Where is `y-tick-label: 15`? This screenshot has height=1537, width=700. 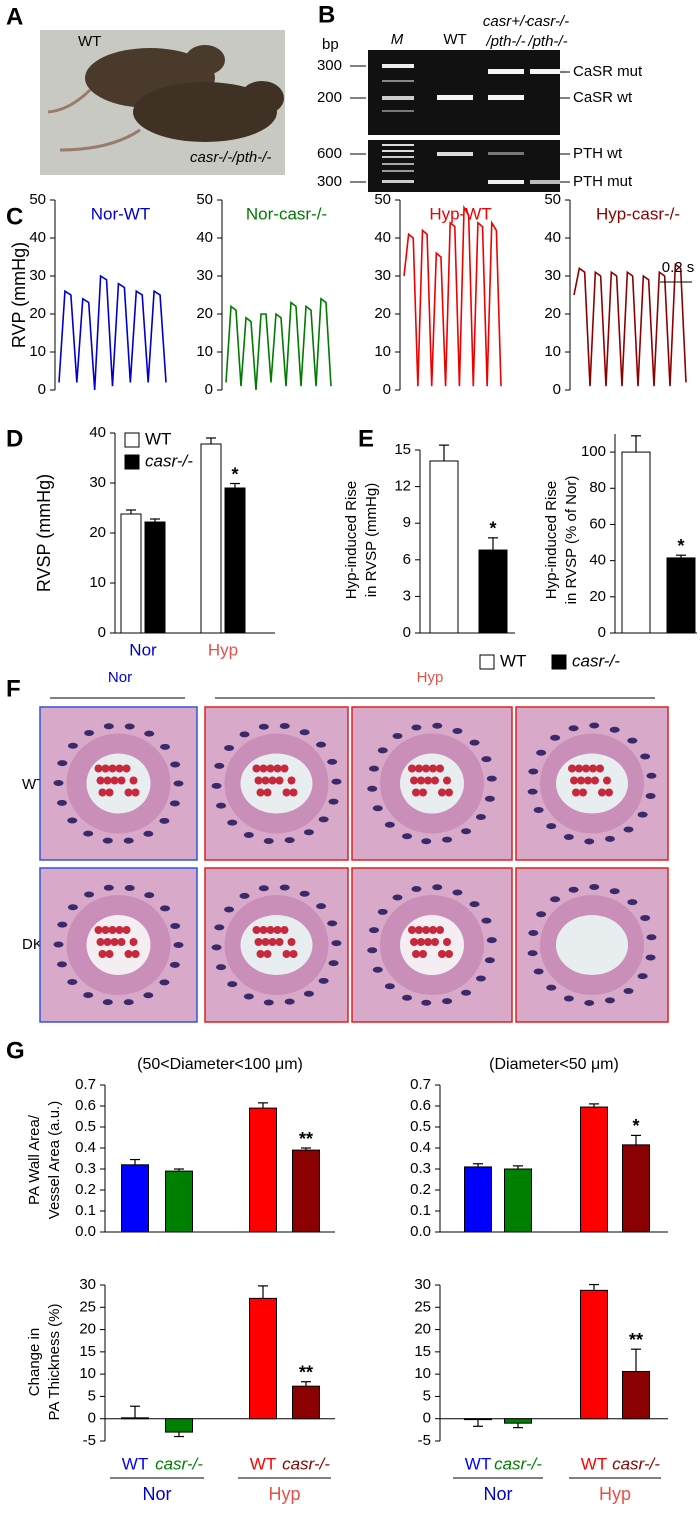 y-tick-label: 15 is located at coordinates (422, 1351).